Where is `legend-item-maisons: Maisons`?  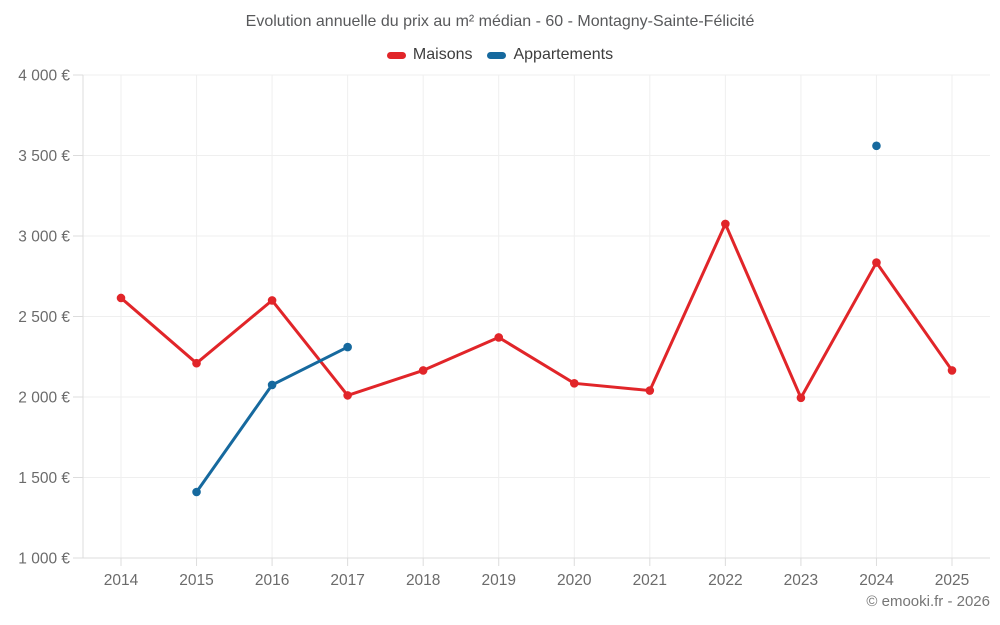
legend-item-maisons: Maisons is located at coordinates (429, 55).